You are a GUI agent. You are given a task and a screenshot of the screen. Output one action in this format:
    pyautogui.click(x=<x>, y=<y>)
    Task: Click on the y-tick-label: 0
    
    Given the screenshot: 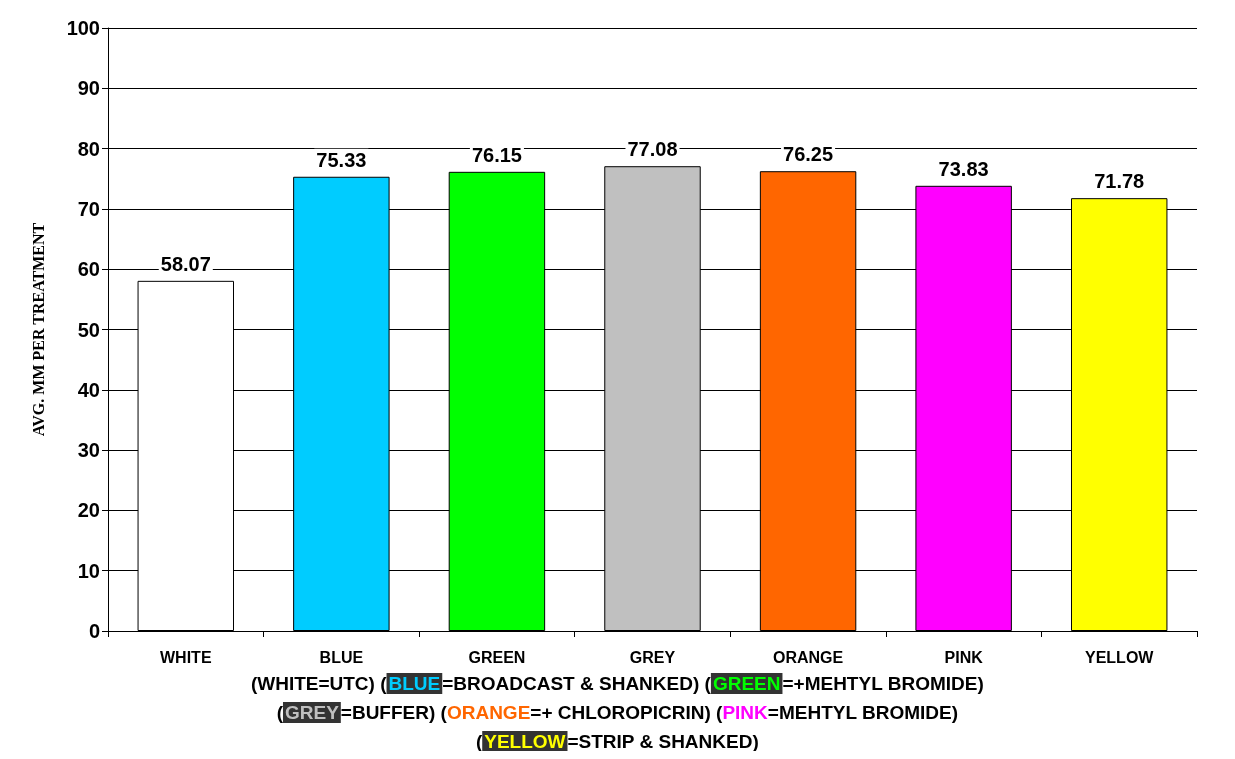 What is the action you would take?
    pyautogui.click(x=94, y=631)
    